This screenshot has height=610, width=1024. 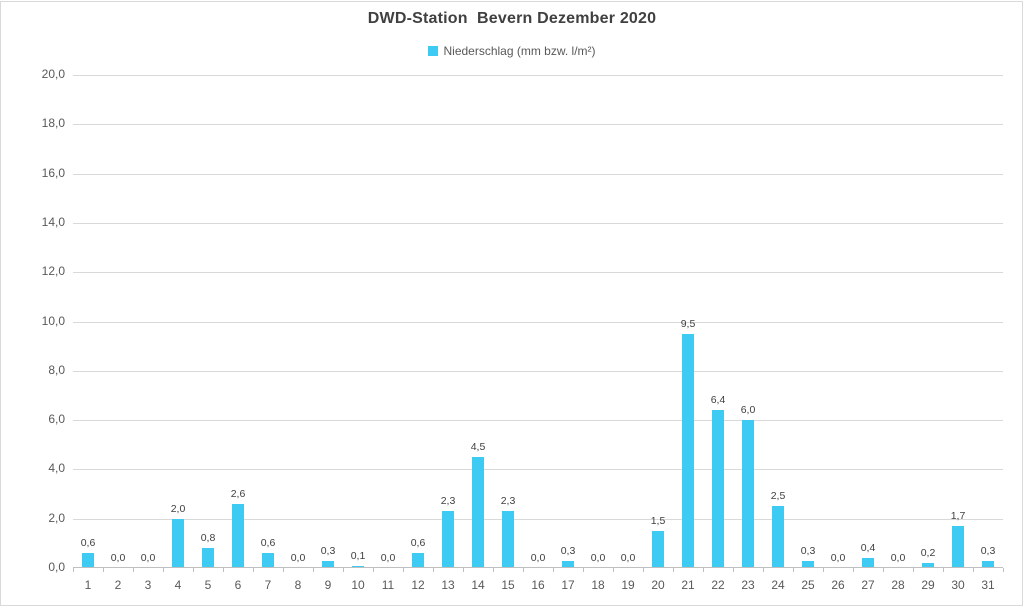 I want to click on bar-value-label: 9,5, so click(x=688, y=324).